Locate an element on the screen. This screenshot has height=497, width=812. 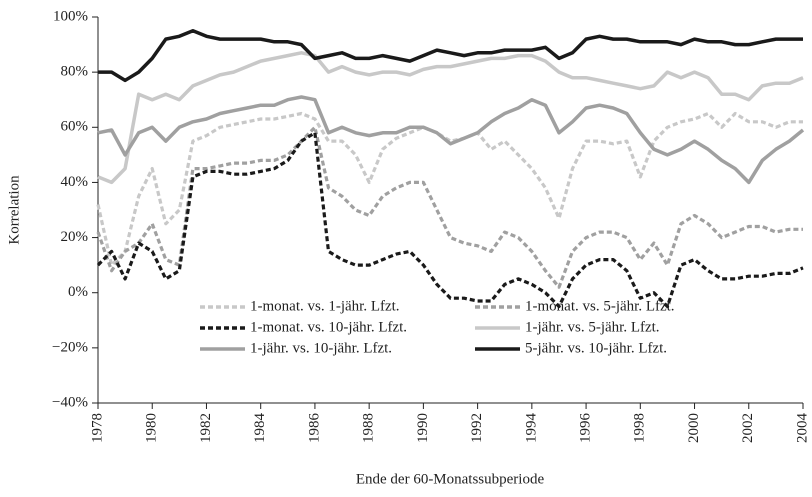
x-tick-label: 1994 is located at coordinates (531, 428).